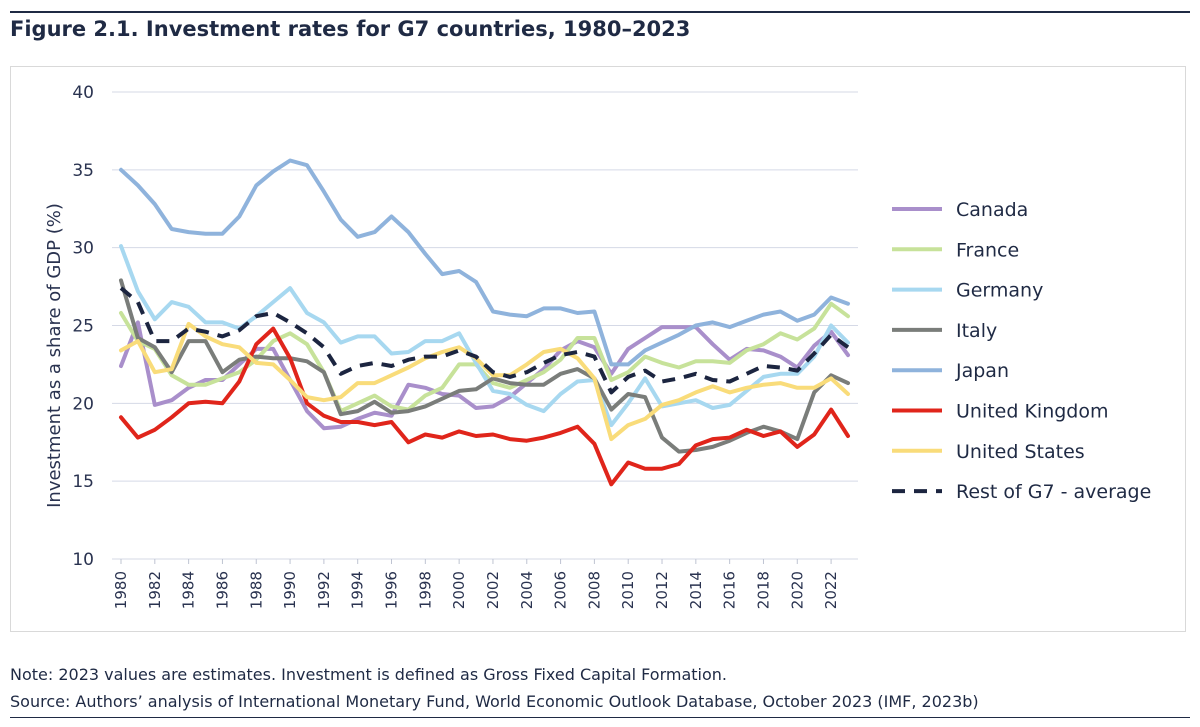 The width and height of the screenshot is (1200, 727). Describe the element at coordinates (976, 331) in the screenshot. I see `legend-label-italy: Italy` at that location.